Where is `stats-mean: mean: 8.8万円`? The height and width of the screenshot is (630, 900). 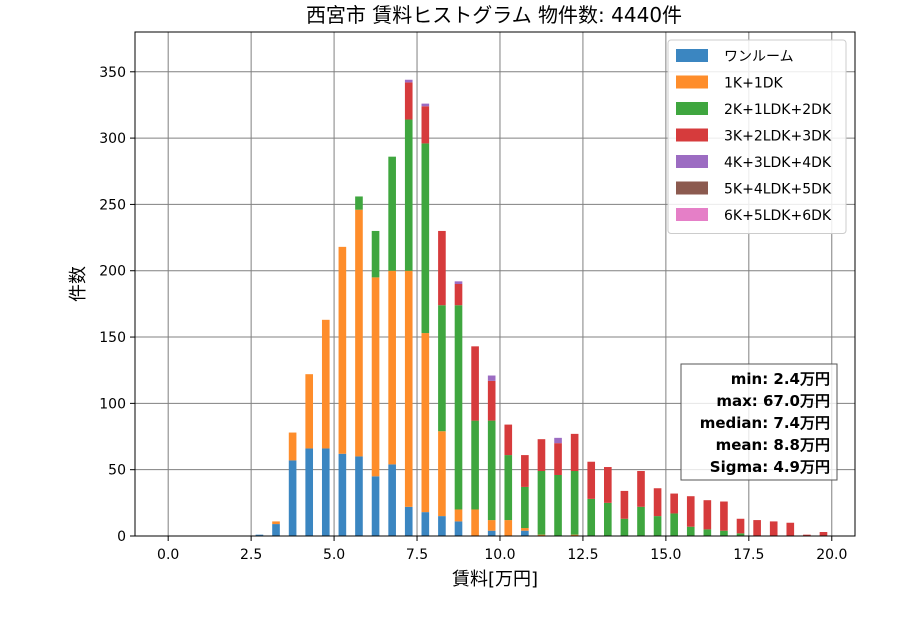 stats-mean: mean: 8.8万円 is located at coordinates (773, 445).